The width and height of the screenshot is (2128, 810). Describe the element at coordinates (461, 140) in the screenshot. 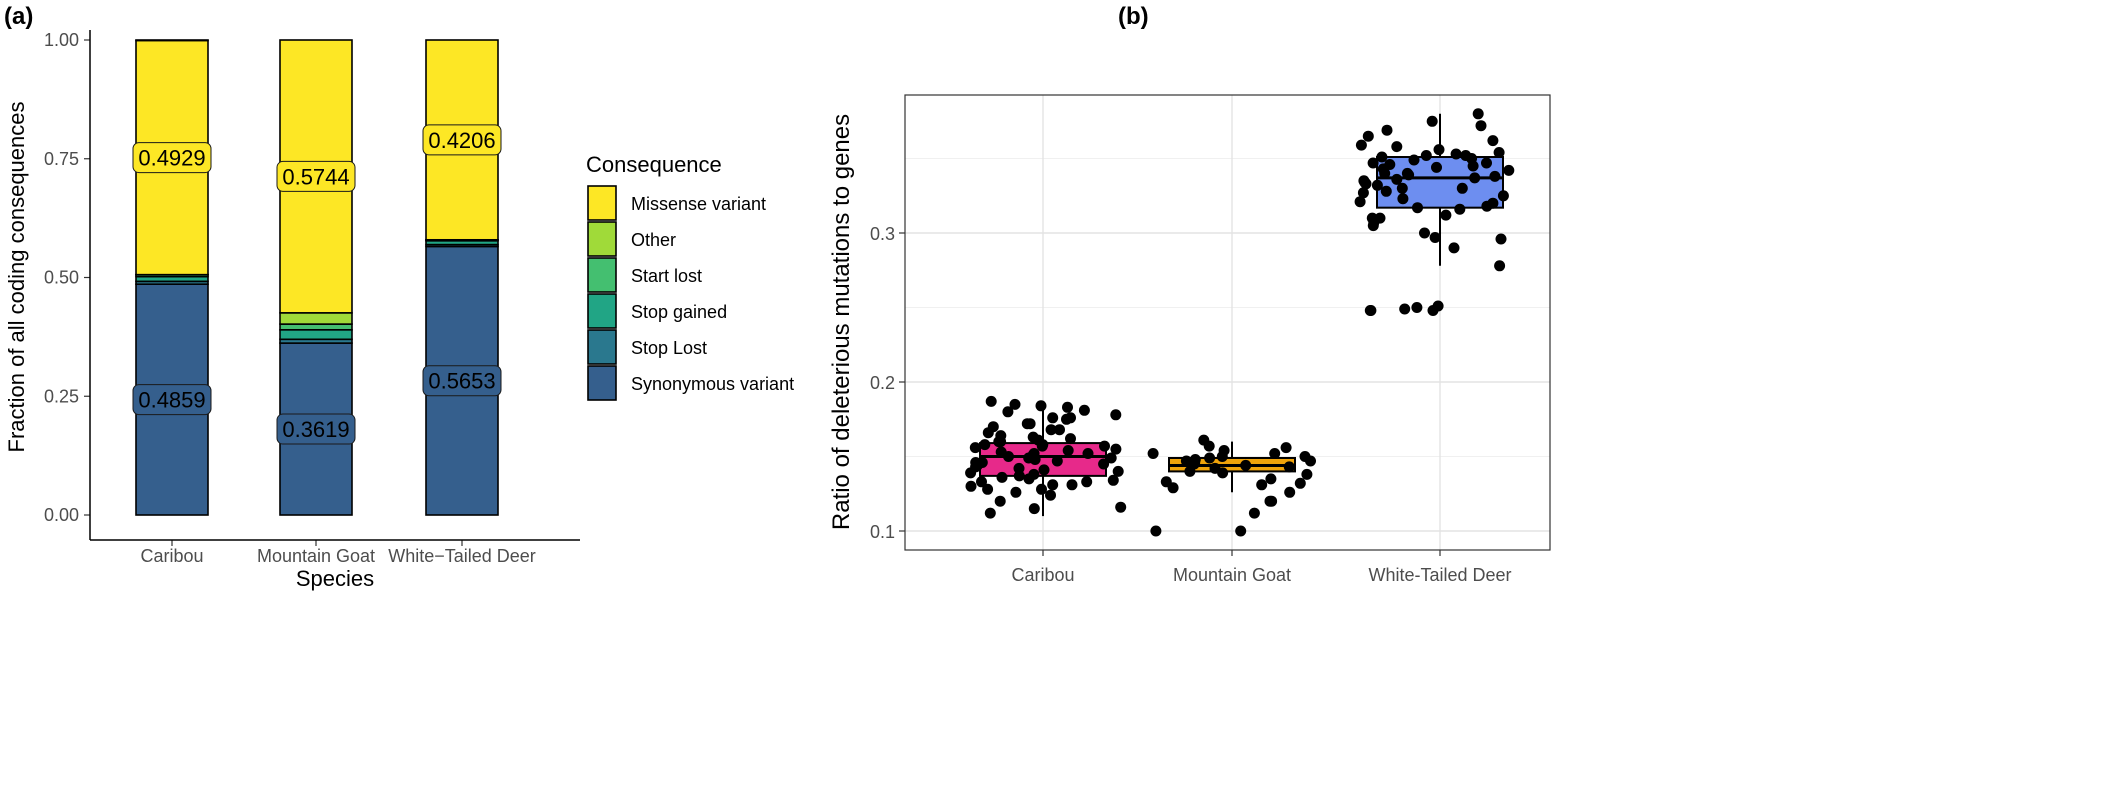

I see `segment-label: 0.4206` at that location.